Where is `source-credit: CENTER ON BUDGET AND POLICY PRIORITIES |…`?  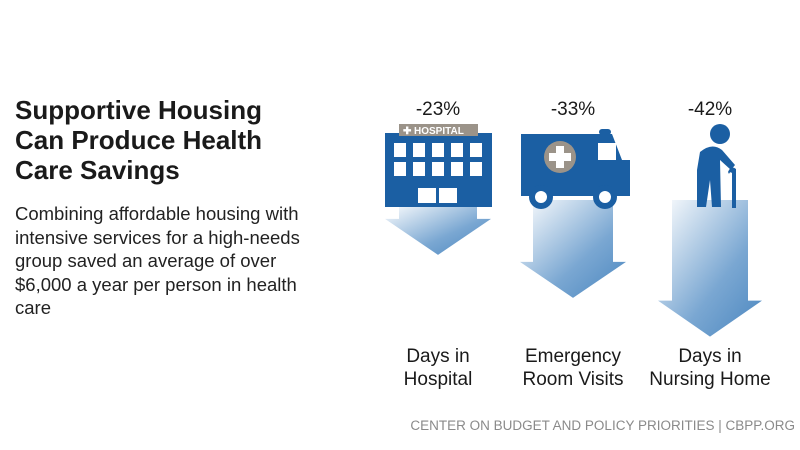 source-credit: CENTER ON BUDGET AND POLICY PRIORITIES |… is located at coordinates (602, 425).